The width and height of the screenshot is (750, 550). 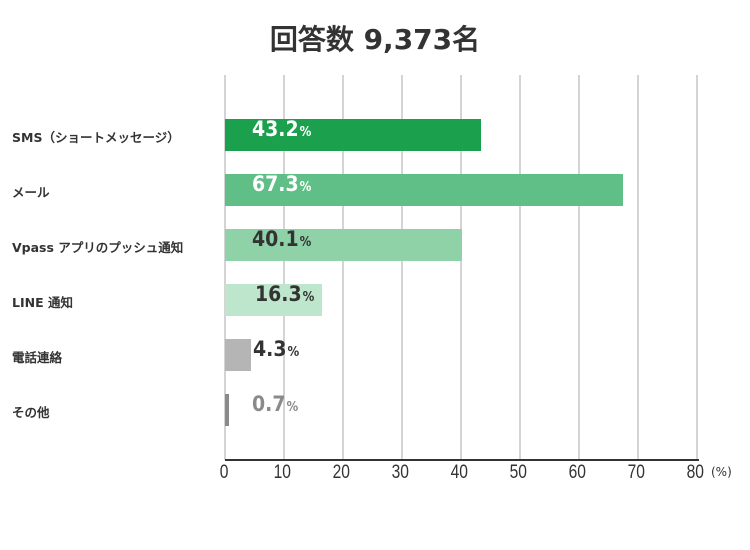 I want to click on x-tick-30: 30, so click(x=400, y=472).